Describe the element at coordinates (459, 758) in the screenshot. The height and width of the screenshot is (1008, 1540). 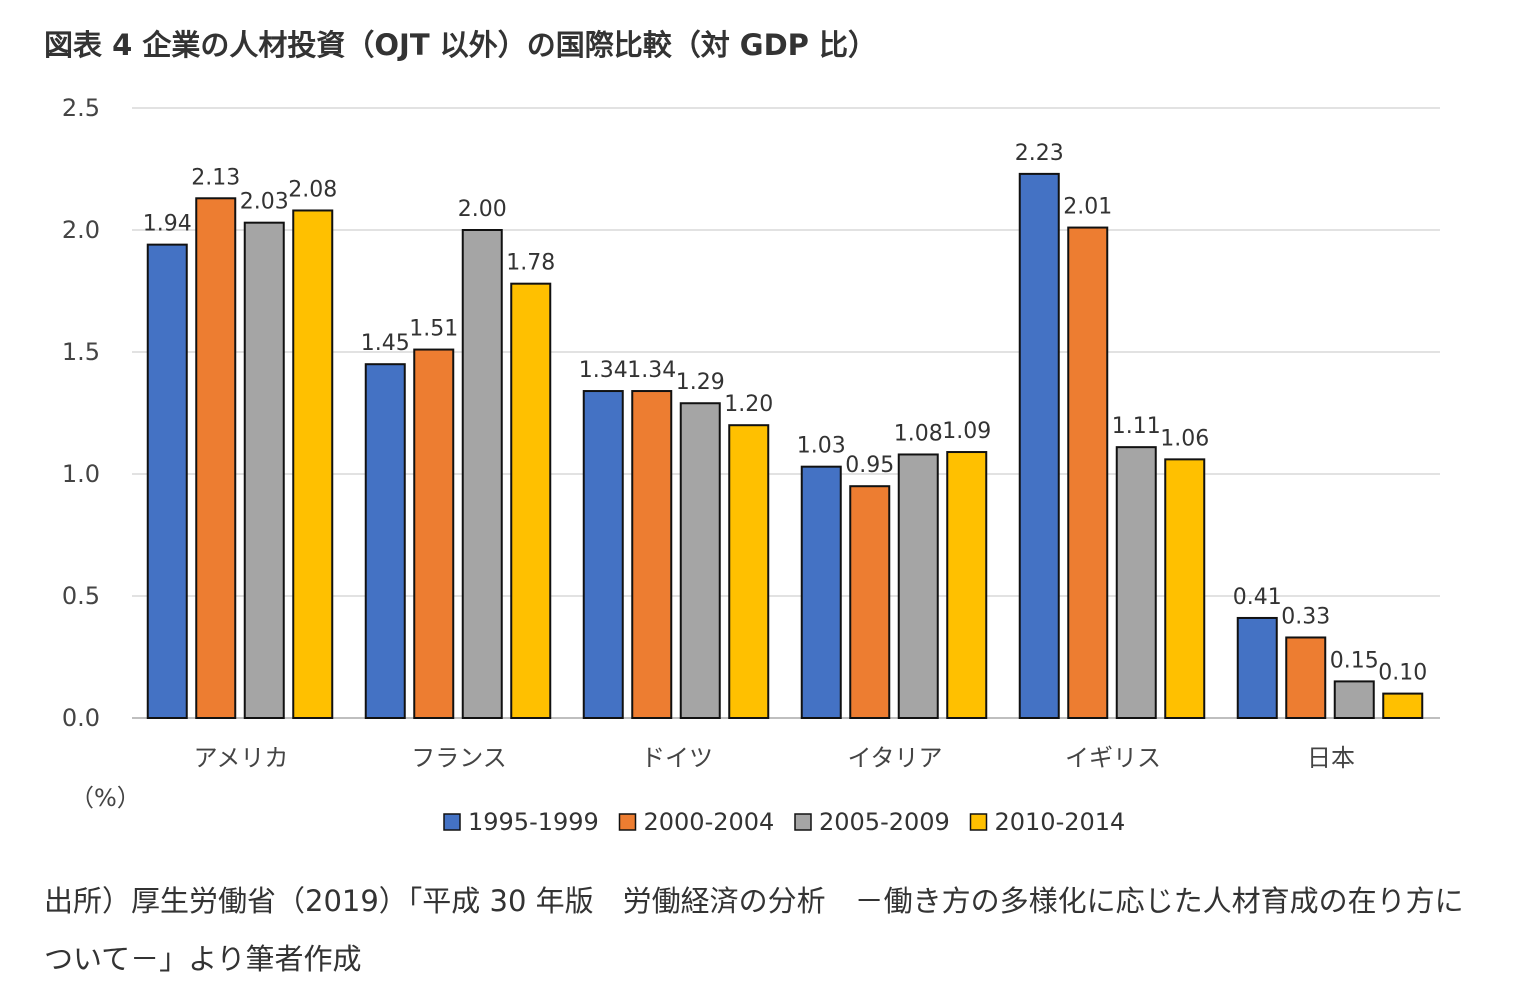
I see `x-tick-label: フランス` at that location.